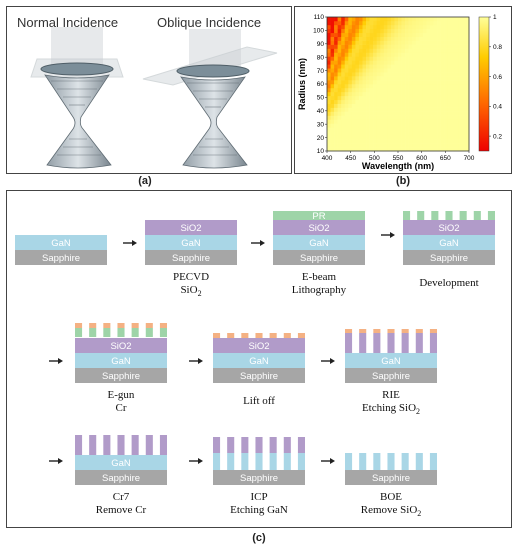 The width and height of the screenshot is (517, 550). What do you see at coordinates (259, 401) in the screenshot?
I see `step-caption-line1: Lift off` at bounding box center [259, 401].